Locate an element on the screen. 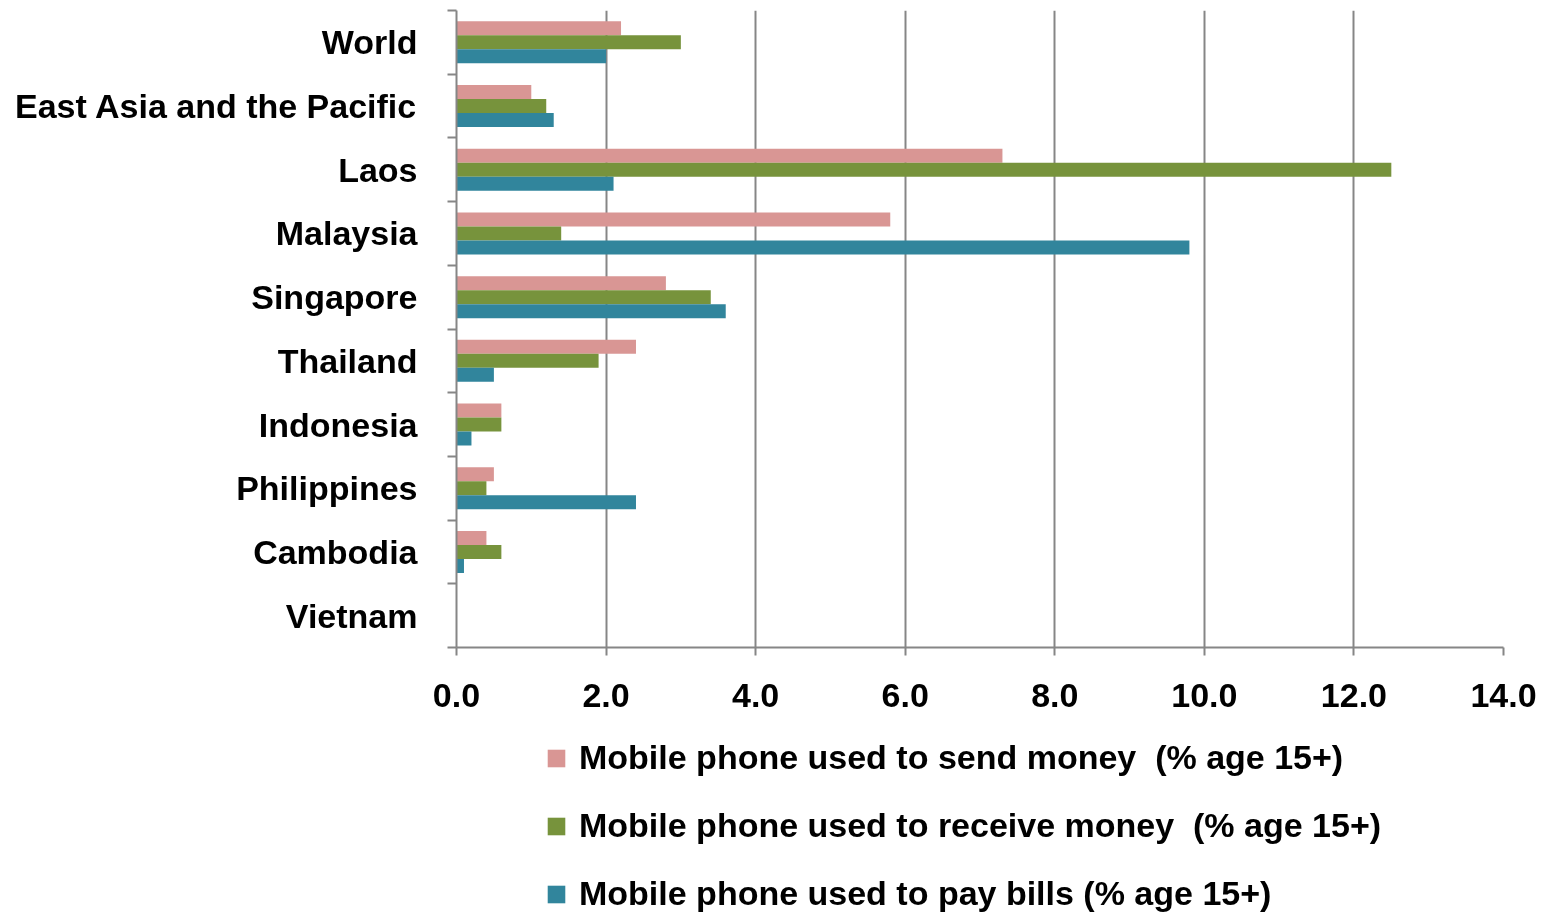 This screenshot has height=915, width=1547. x-tick-label: 14.0 is located at coordinates (1503, 694).